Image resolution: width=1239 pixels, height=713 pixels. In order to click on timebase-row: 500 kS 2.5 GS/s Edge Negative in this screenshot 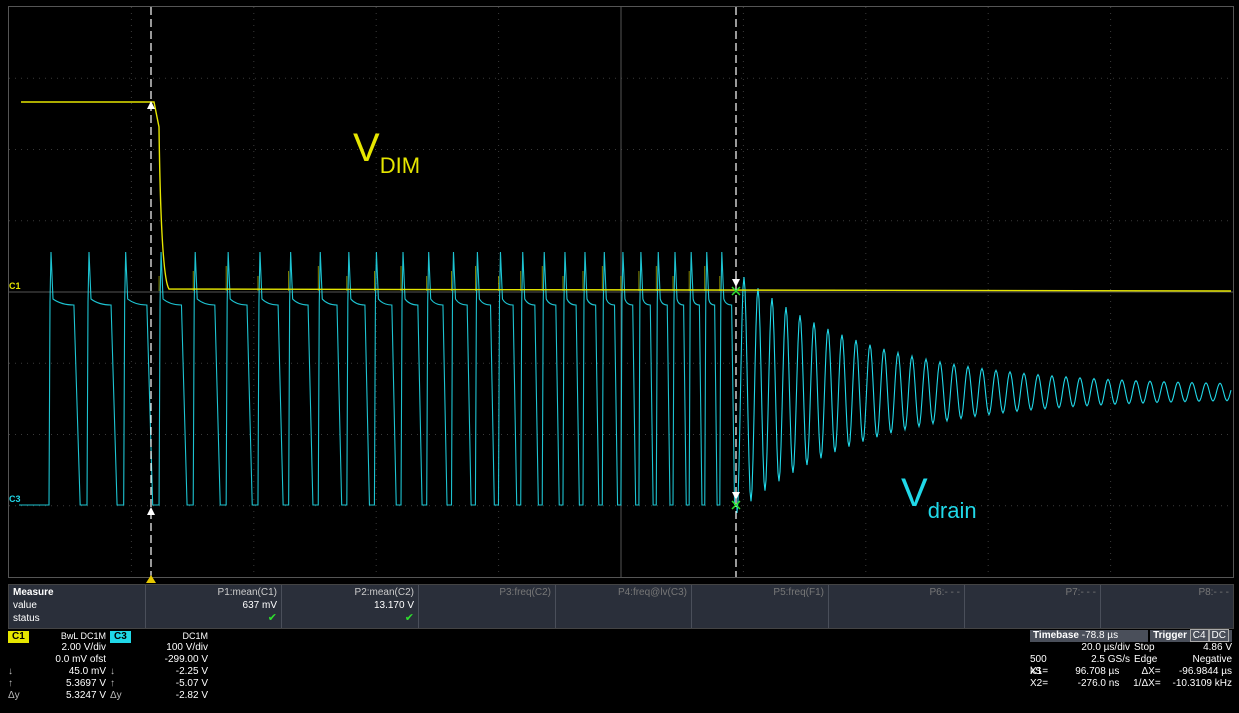, I will do `click(1131, 665)`.